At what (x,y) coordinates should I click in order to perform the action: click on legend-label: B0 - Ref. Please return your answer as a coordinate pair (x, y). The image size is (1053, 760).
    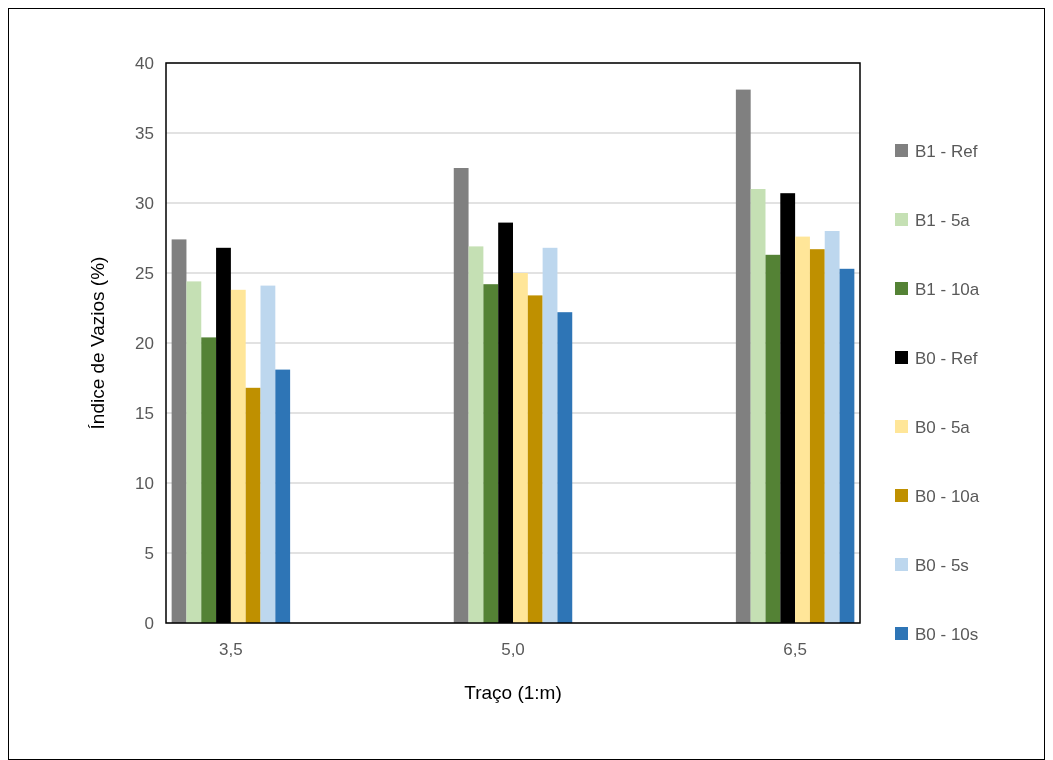
    Looking at the image, I should click on (946, 358).